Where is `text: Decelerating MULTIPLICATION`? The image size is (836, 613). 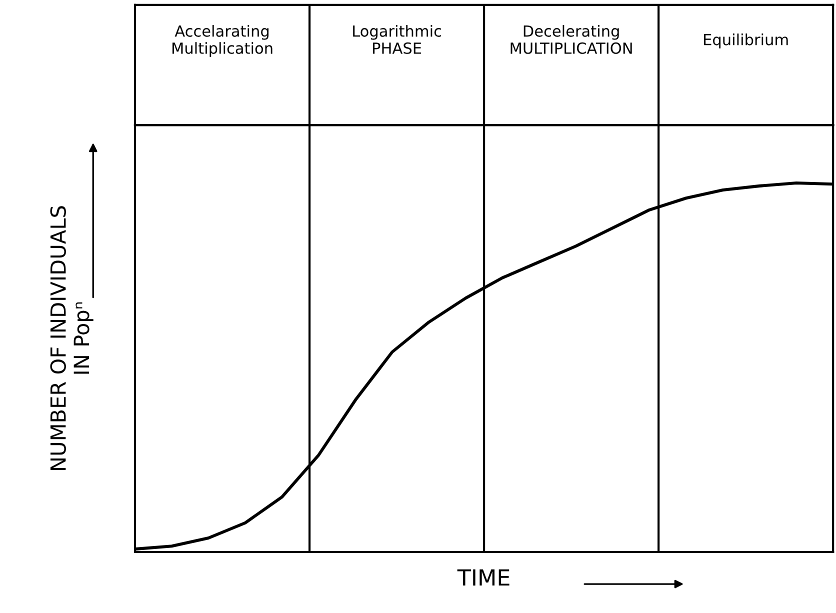
text: Decelerating MULTIPLICATION is located at coordinates (571, 39).